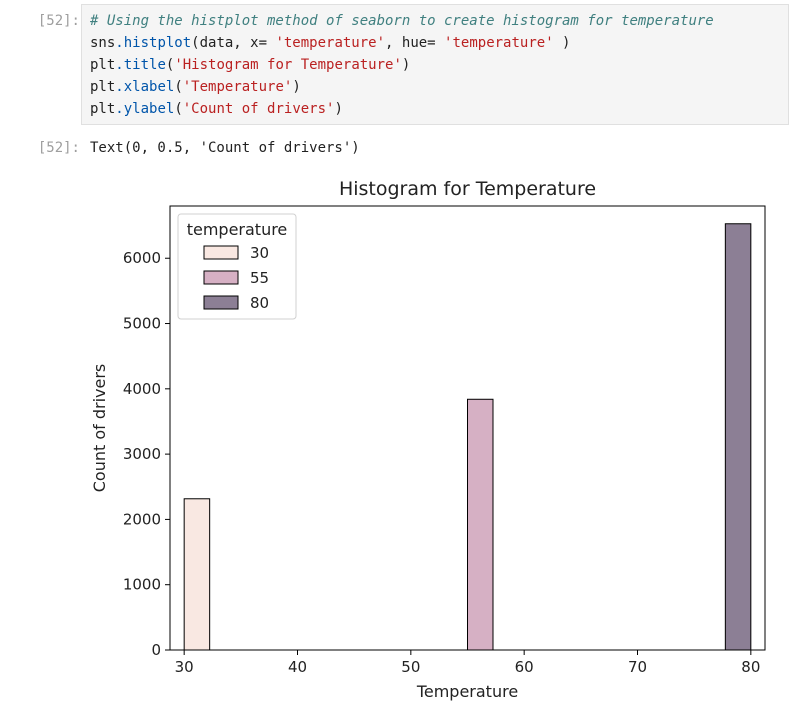 Image resolution: width=789 pixels, height=703 pixels. What do you see at coordinates (58, 21) in the screenshot?
I see `input-prompt: [52]:` at bounding box center [58, 21].